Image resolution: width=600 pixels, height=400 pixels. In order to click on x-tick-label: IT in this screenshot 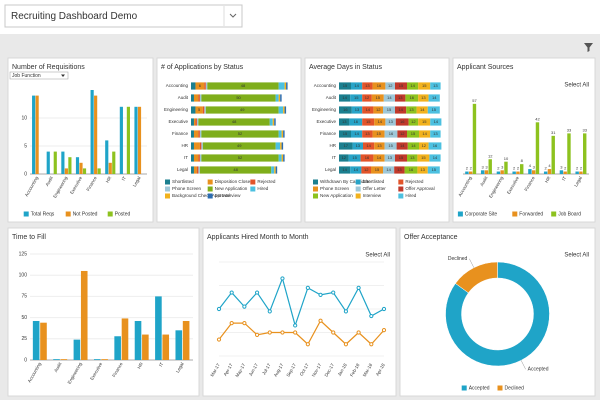, I will do `click(564, 178)`.